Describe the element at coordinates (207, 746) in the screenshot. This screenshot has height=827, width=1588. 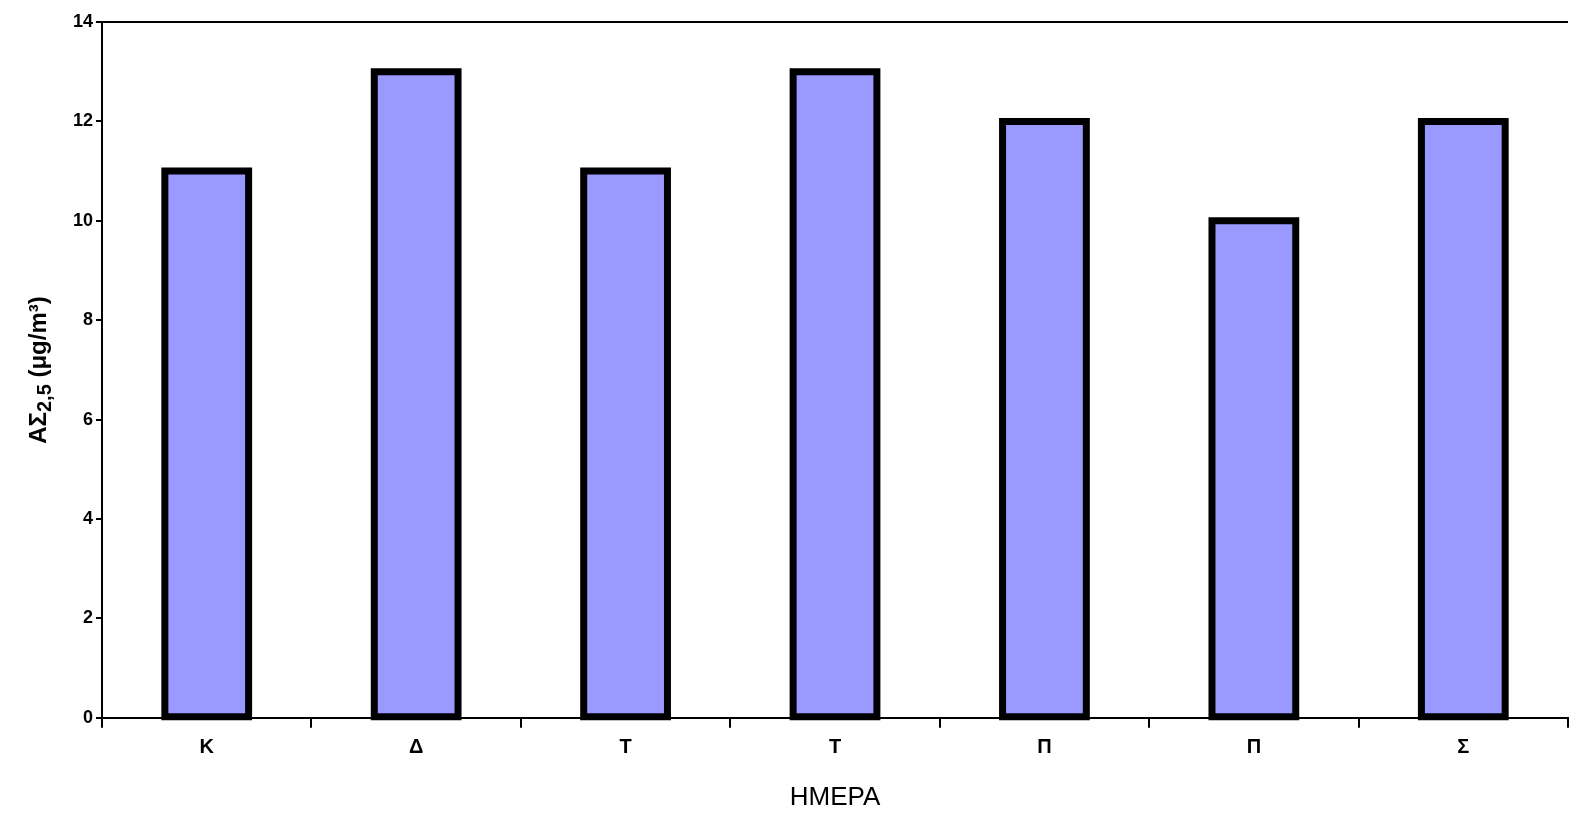
I see `x-tick-label: Κ` at that location.